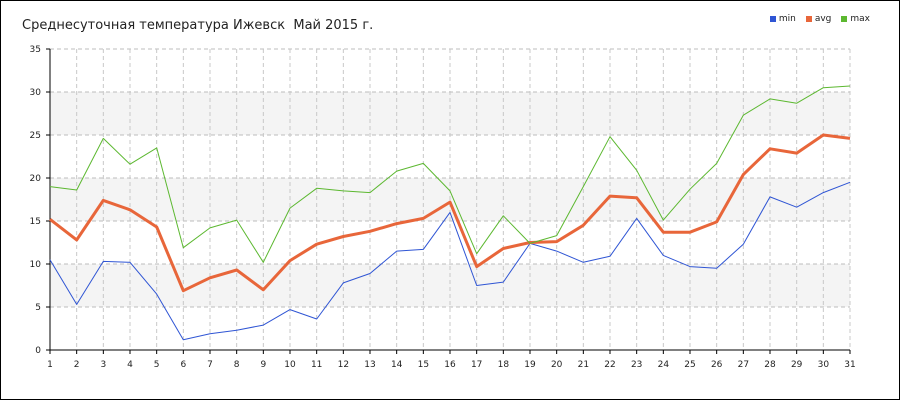 Image resolution: width=900 pixels, height=400 pixels. What do you see at coordinates (504, 365) in the screenshot?
I see `x-tick-label: 18` at bounding box center [504, 365].